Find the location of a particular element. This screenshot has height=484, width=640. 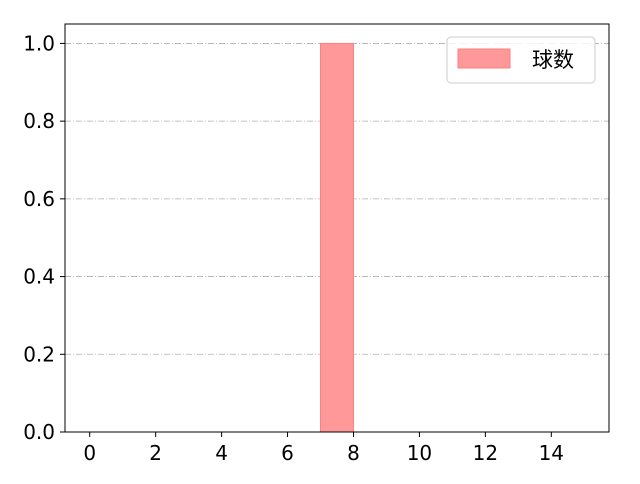

x-tick-label: 0 is located at coordinates (89, 453).